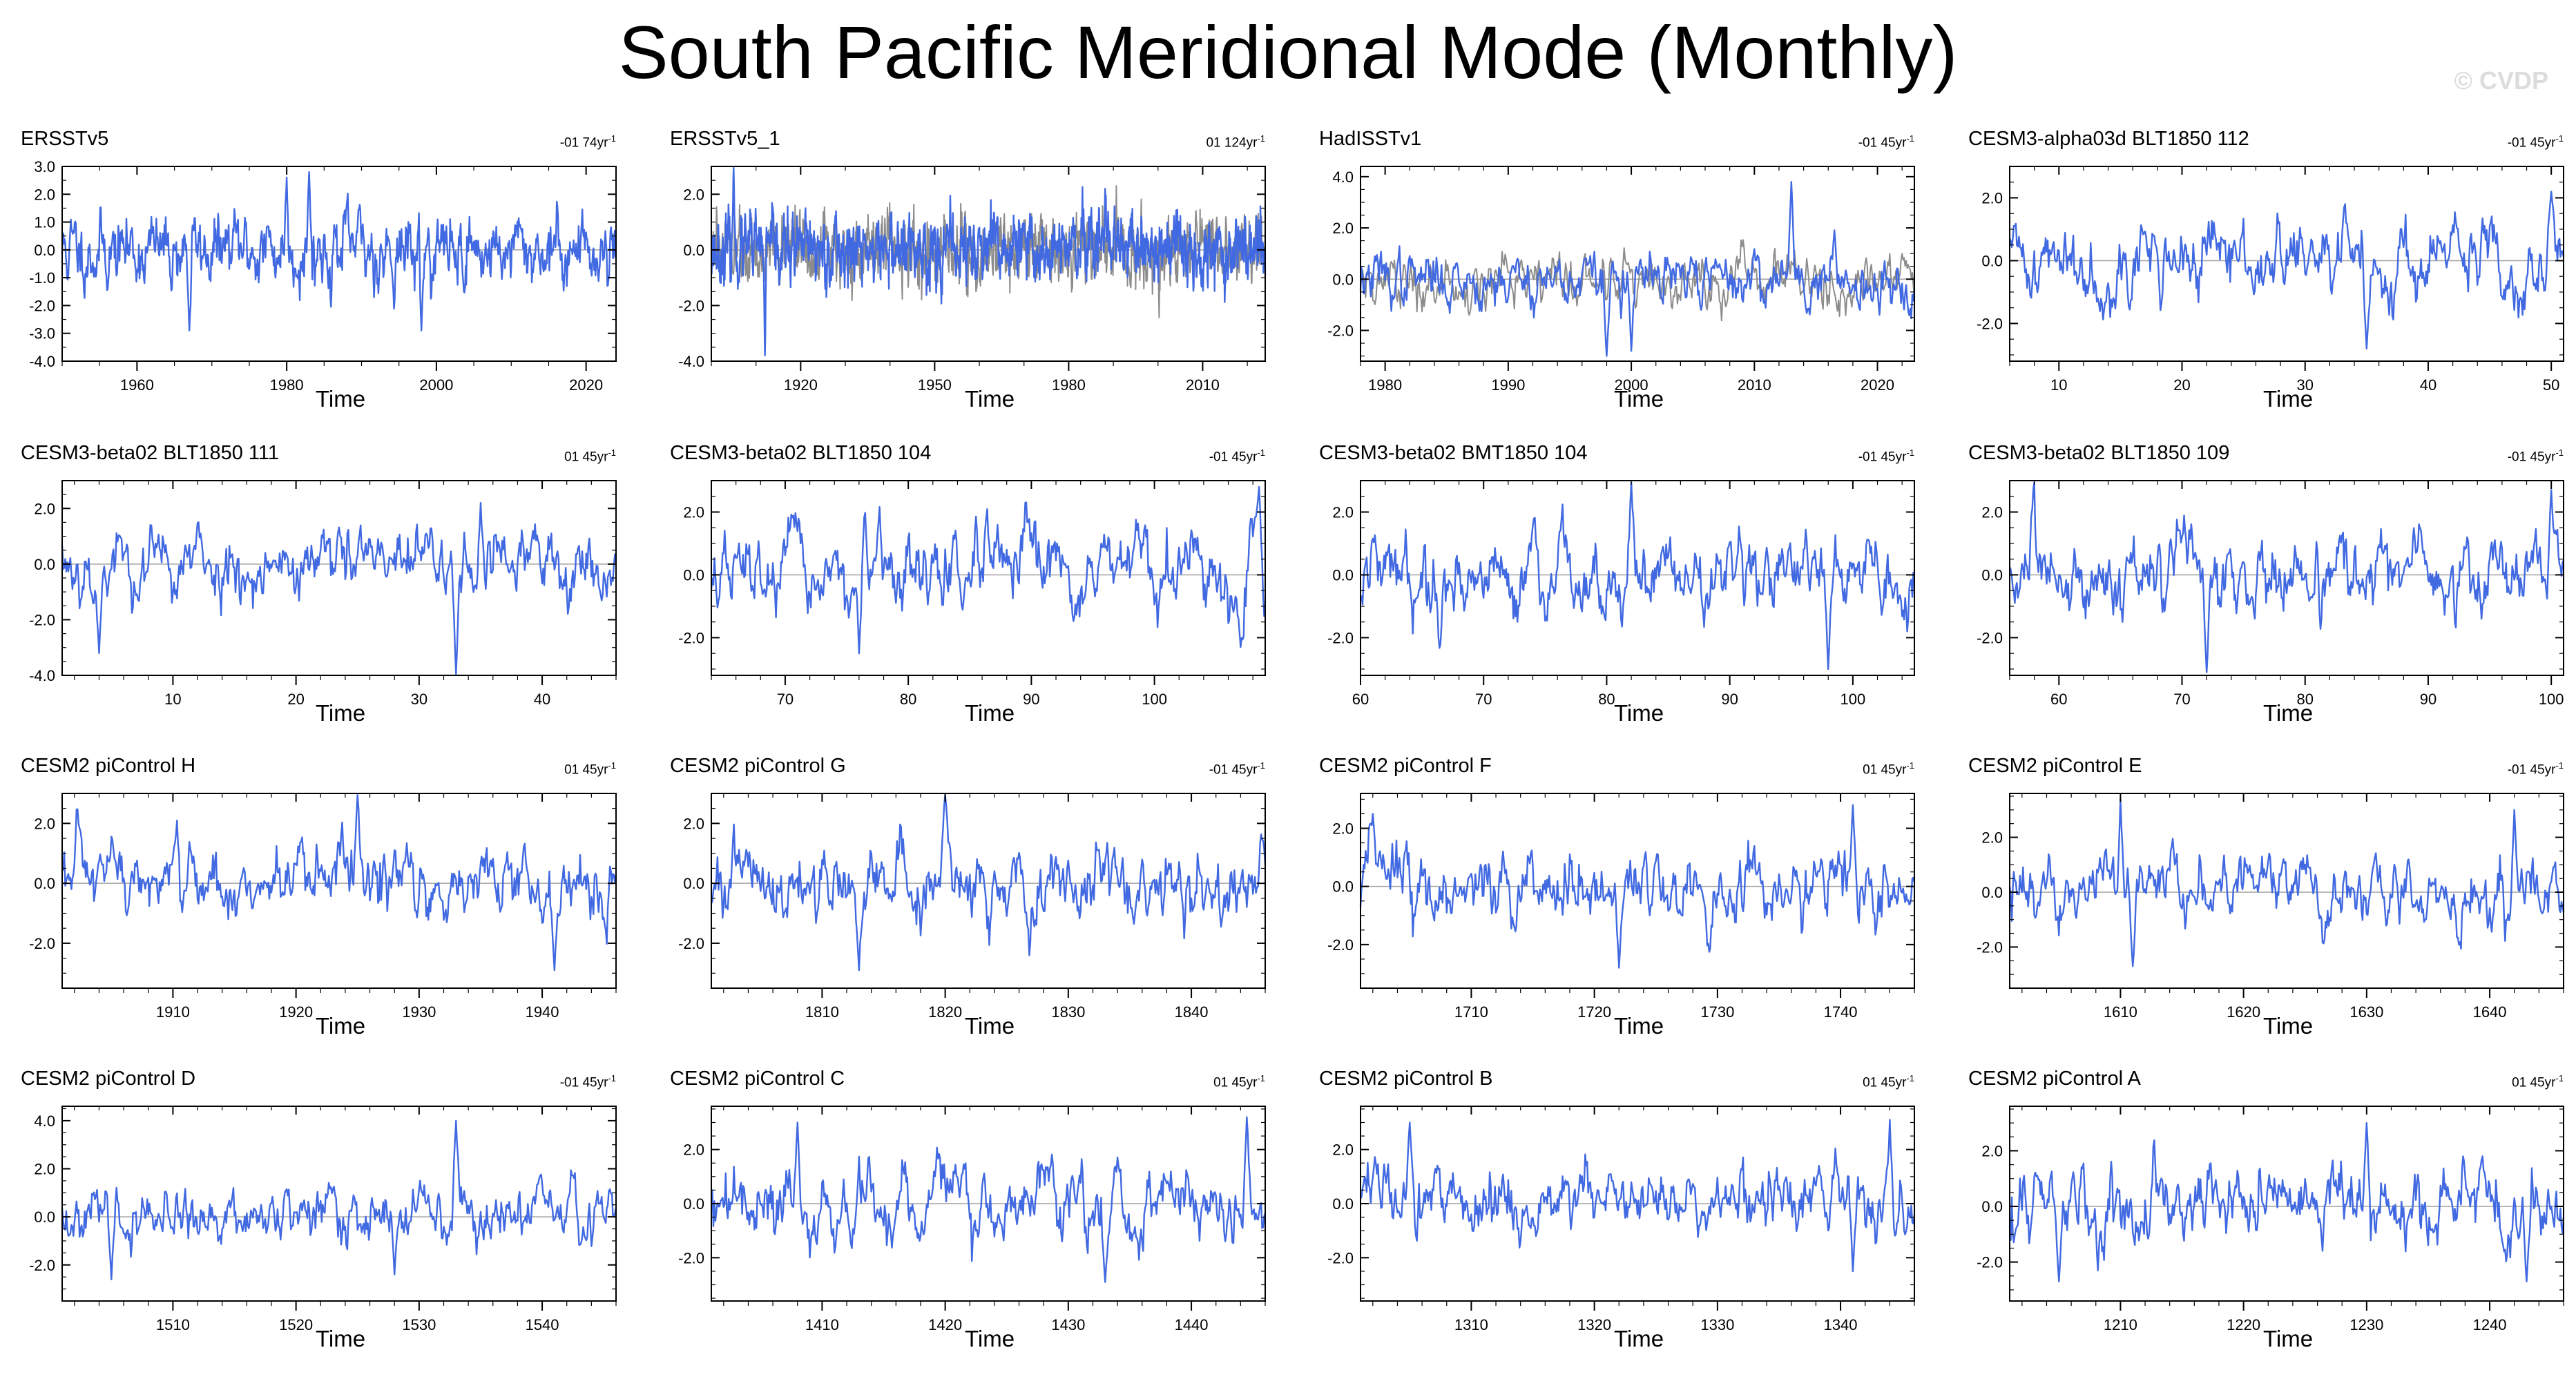 The image size is (2576, 1388). What do you see at coordinates (2366, 1324) in the screenshot?
I see `x-tick-label: 1230` at bounding box center [2366, 1324].